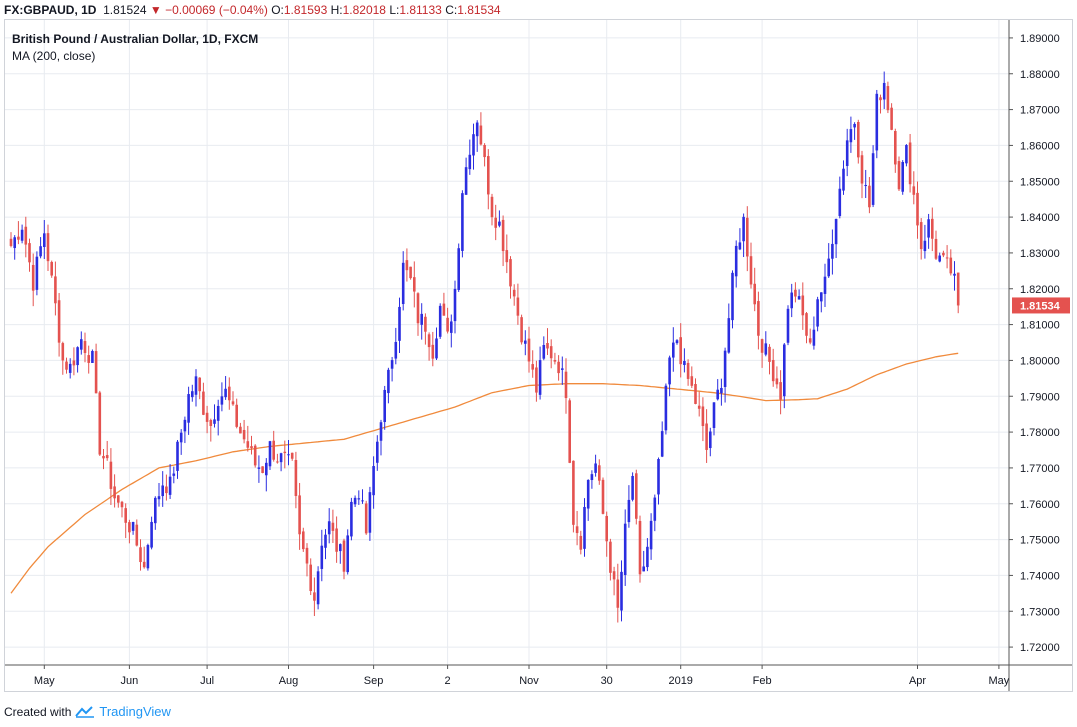 This screenshot has width=1077, height=727. I want to click on y-tick-label: 1.76000, so click(1040, 505).